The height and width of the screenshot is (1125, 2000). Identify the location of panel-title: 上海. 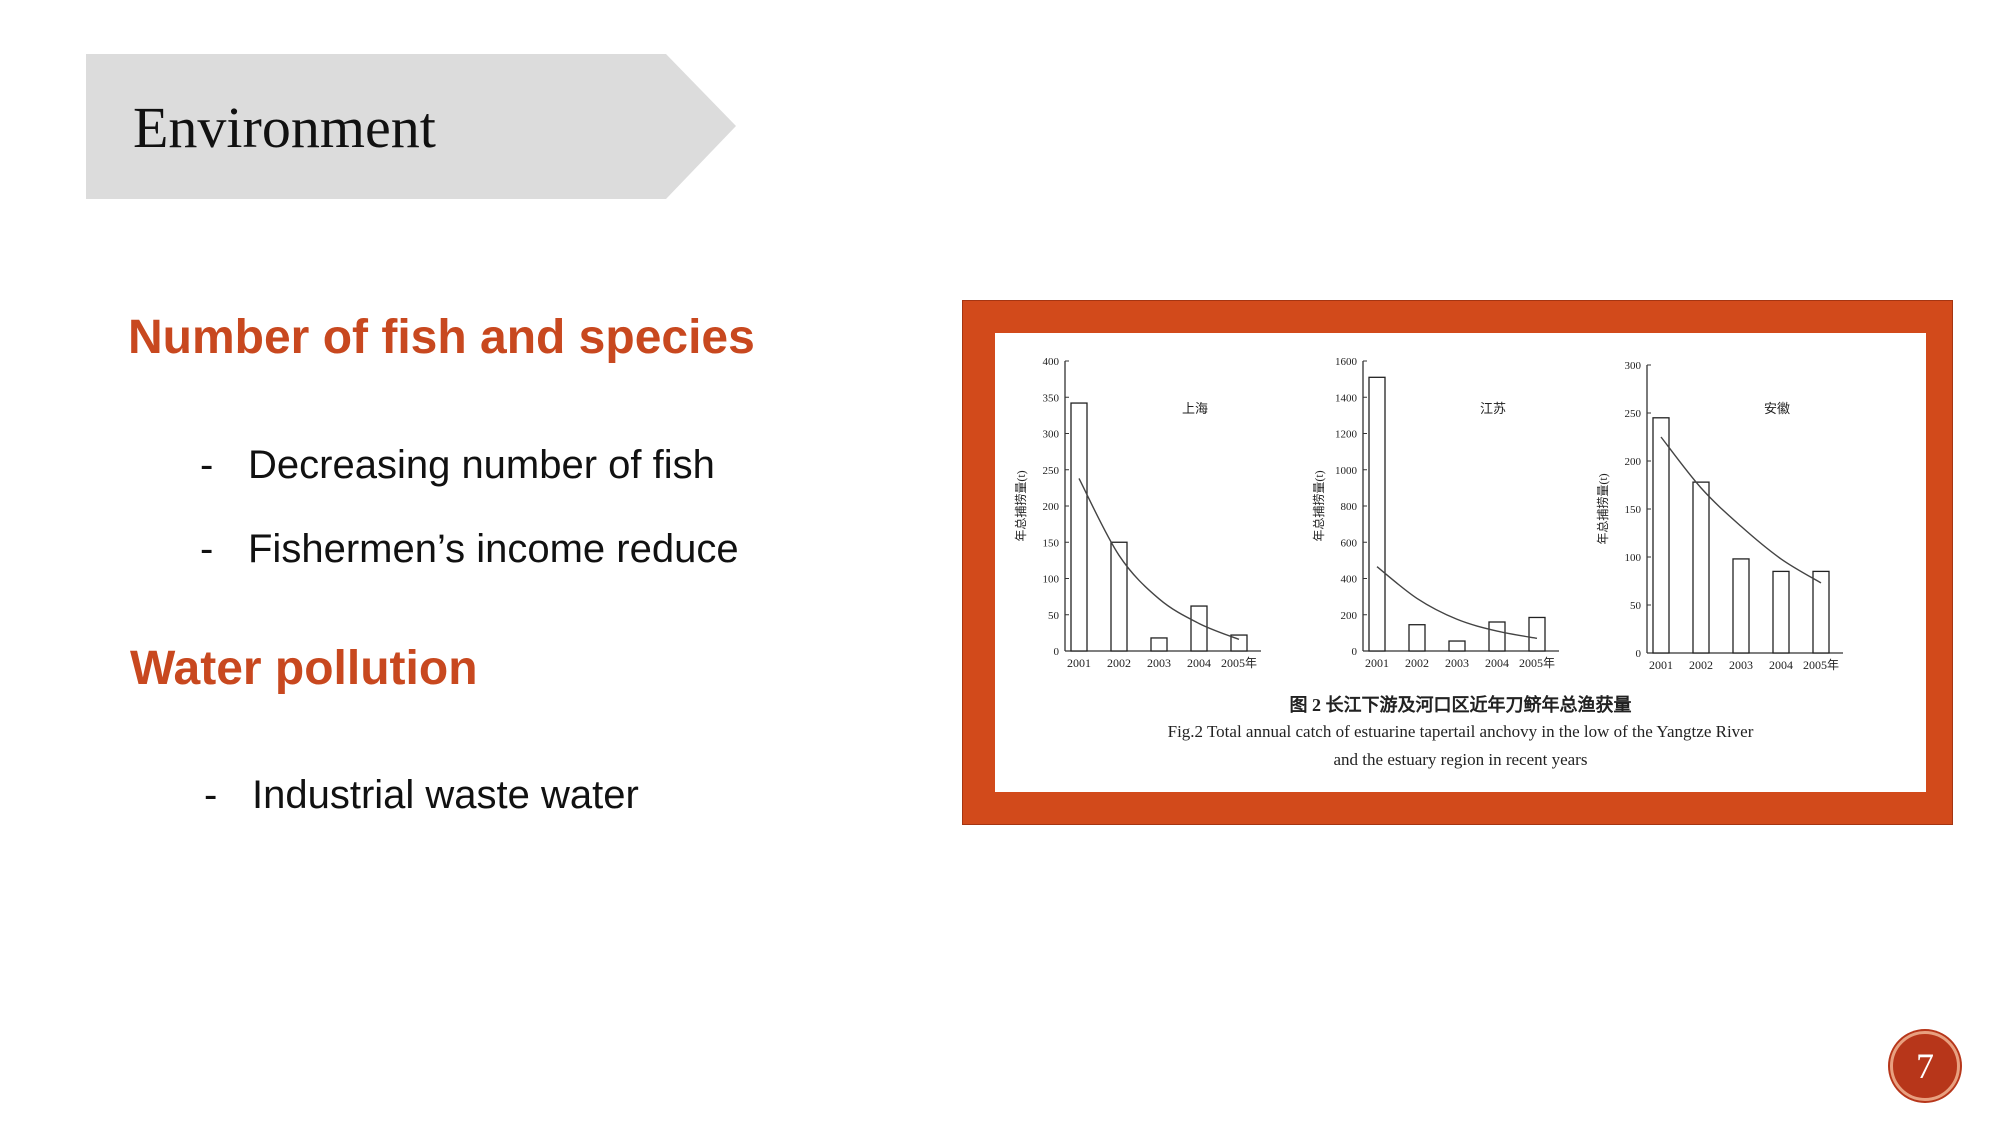
(1195, 408).